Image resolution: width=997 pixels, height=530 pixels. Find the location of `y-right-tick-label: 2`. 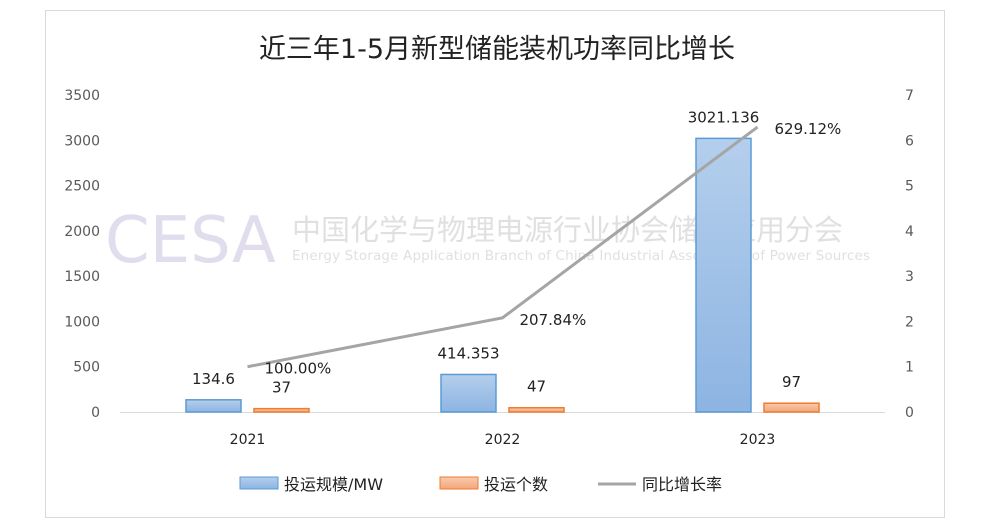

y-right-tick-label: 2 is located at coordinates (909, 322).